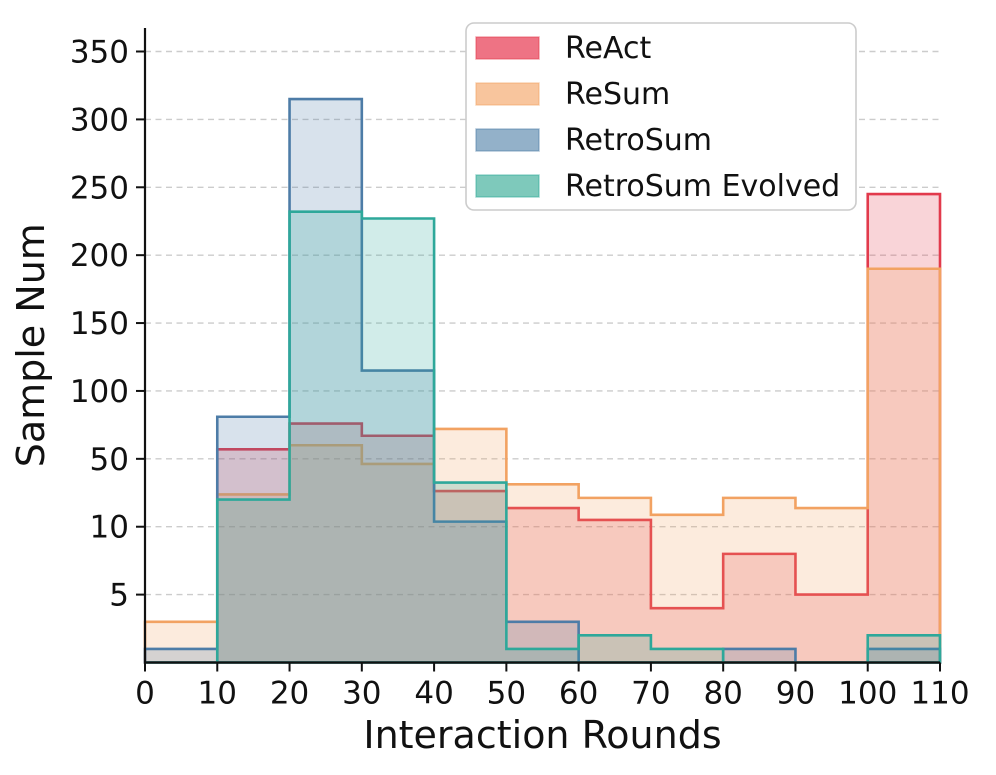 This screenshot has height=775, width=996. Describe the element at coordinates (119, 596) in the screenshot. I see `y-tick-label-5: 5` at that location.